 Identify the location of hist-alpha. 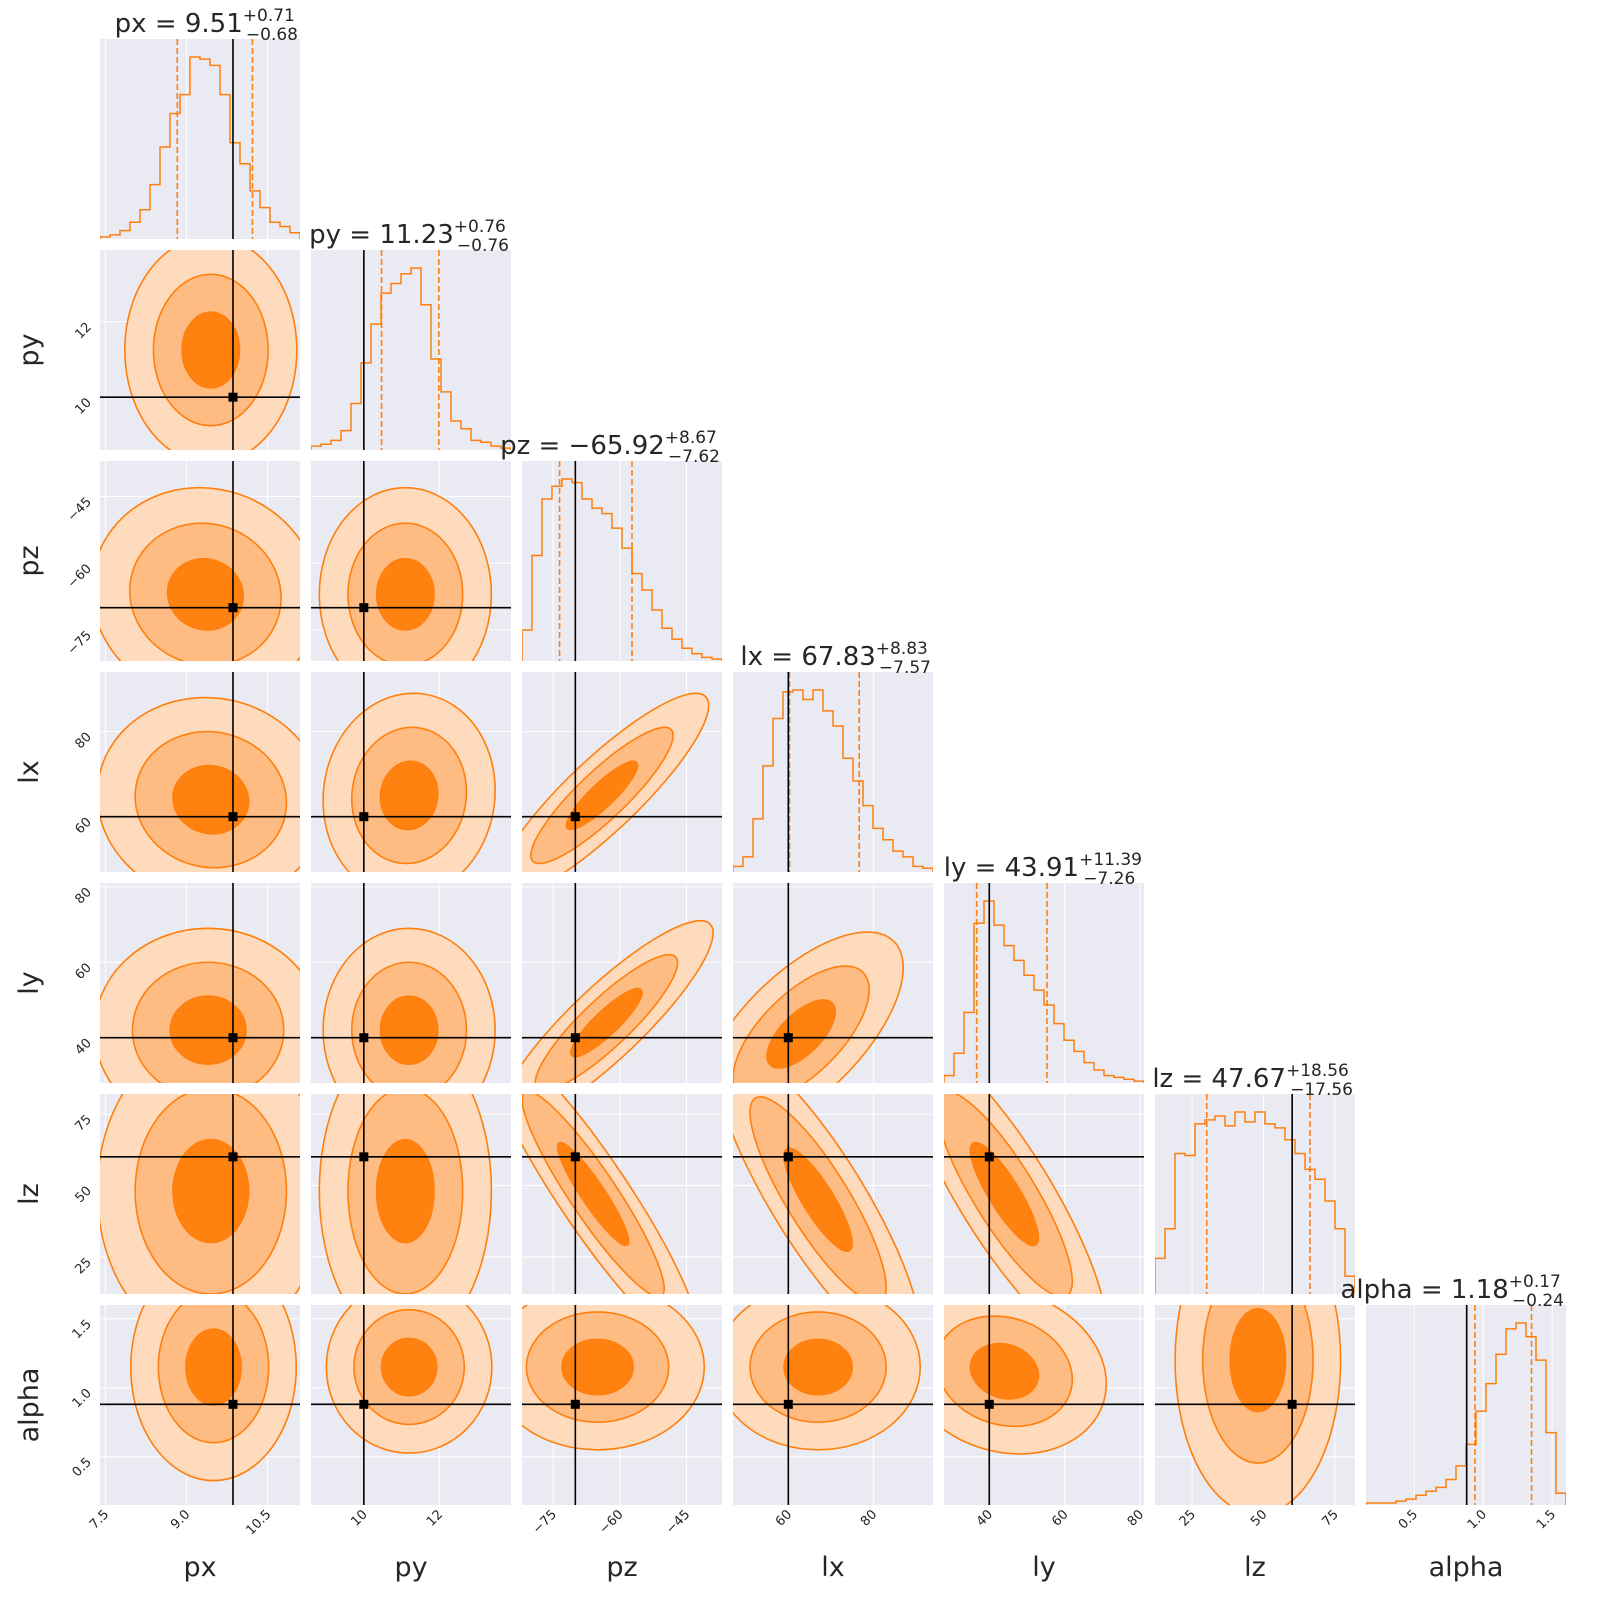
(1466, 1405).